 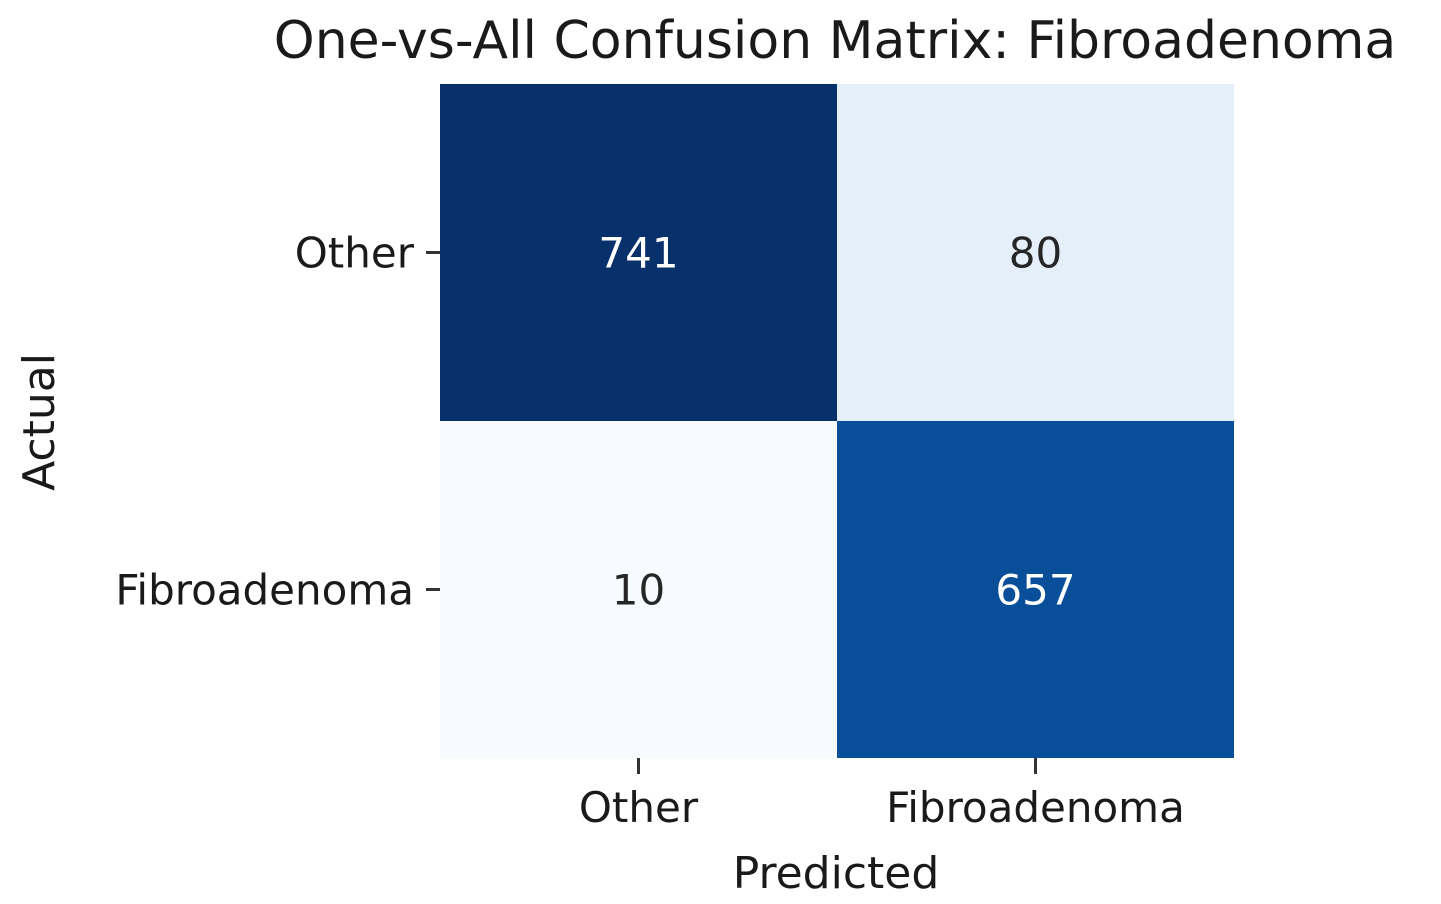 What do you see at coordinates (1035, 807) in the screenshot?
I see `x-tick-label-1: Fibroadenoma` at bounding box center [1035, 807].